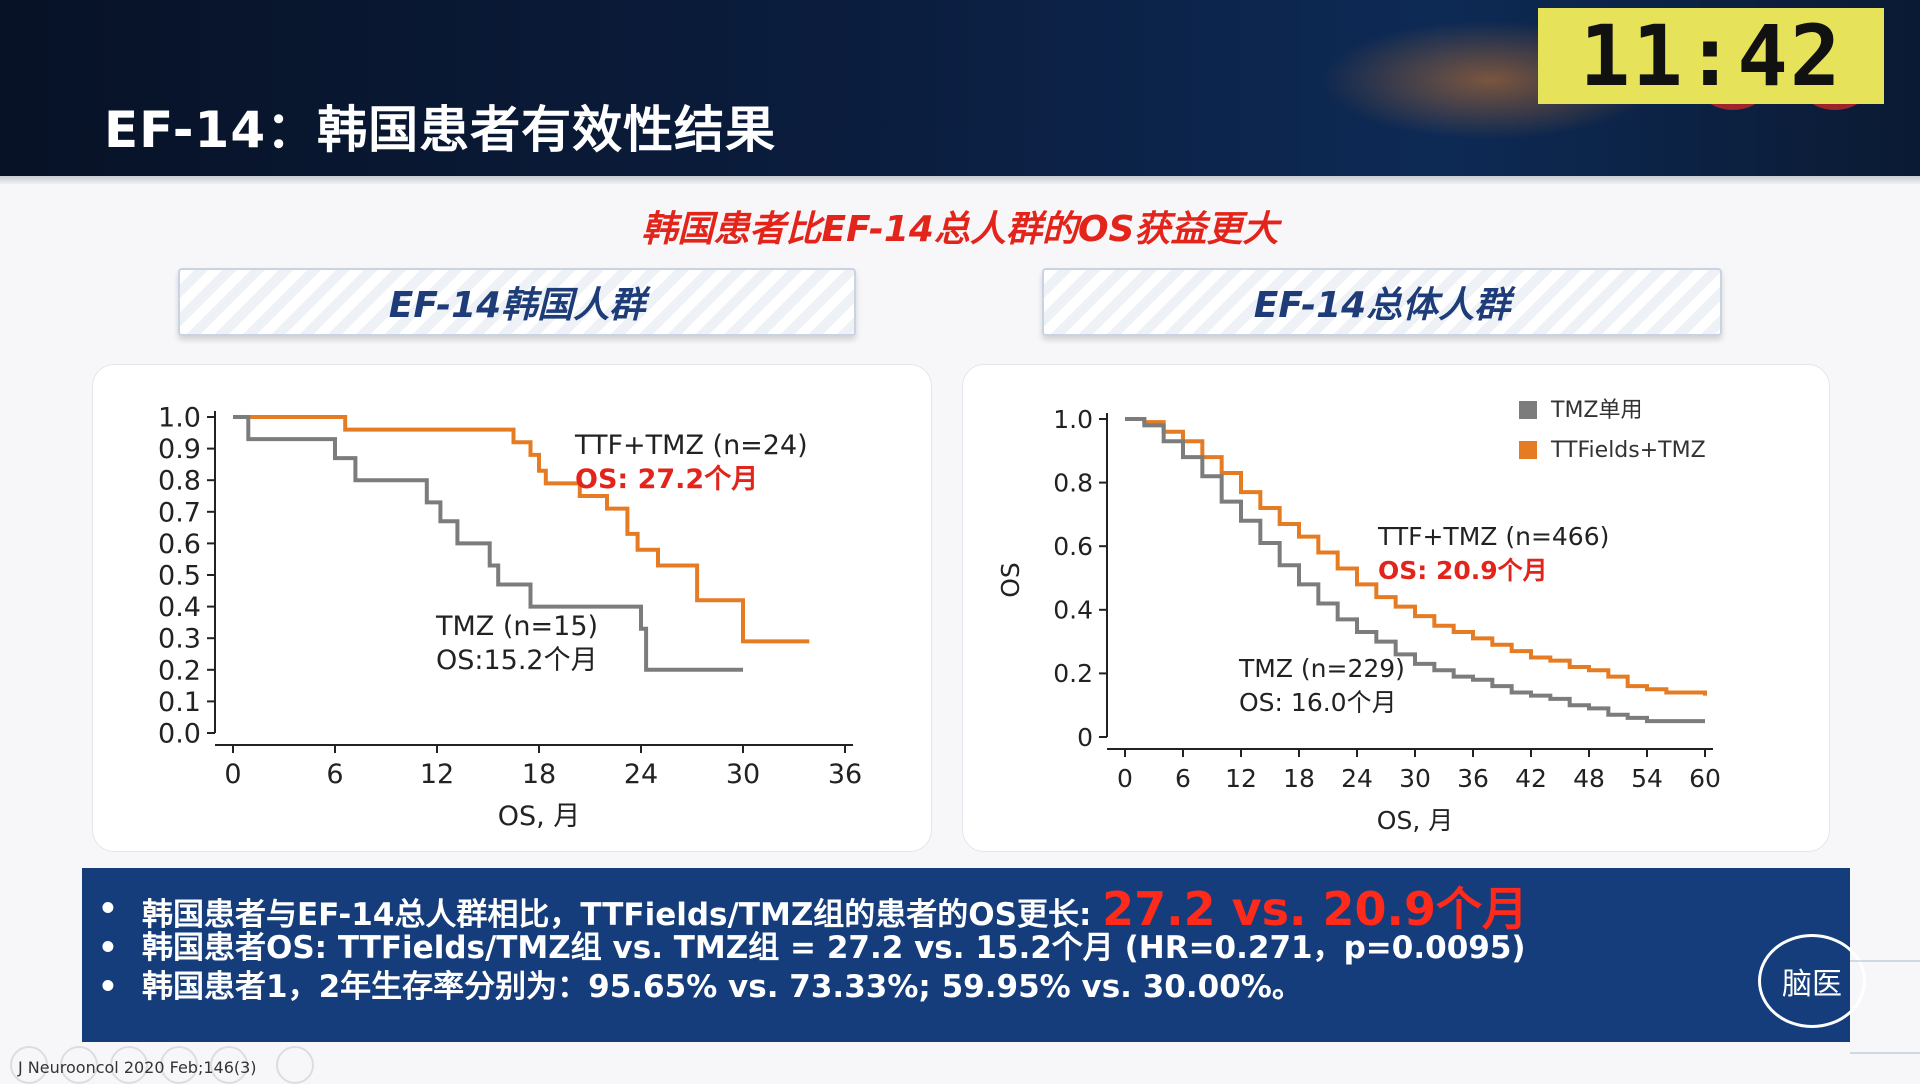  I want to click on brand-logo: 脑医, so click(1812, 981).